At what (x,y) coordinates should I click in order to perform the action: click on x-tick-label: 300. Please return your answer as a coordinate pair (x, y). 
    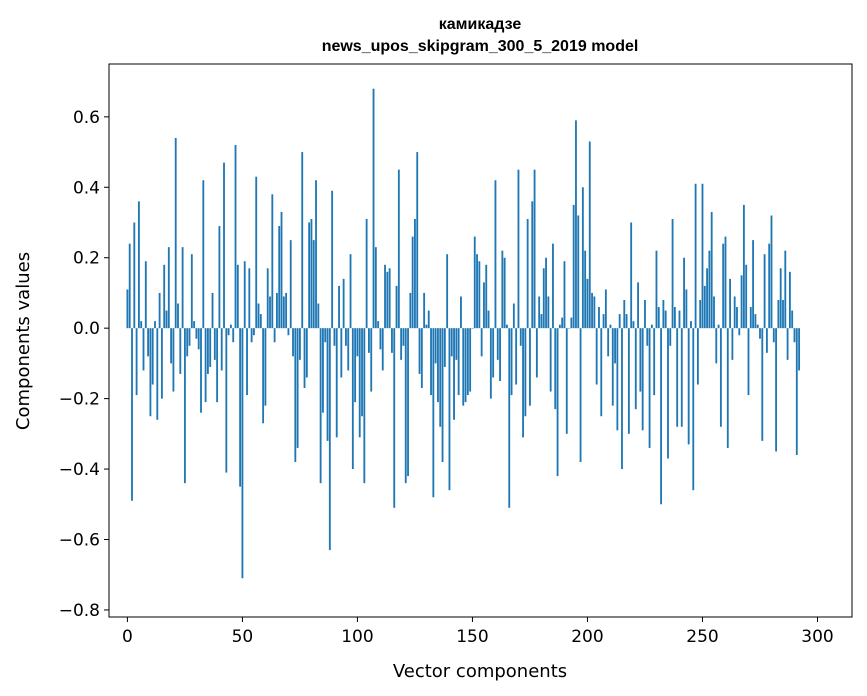
    Looking at the image, I should click on (817, 637).